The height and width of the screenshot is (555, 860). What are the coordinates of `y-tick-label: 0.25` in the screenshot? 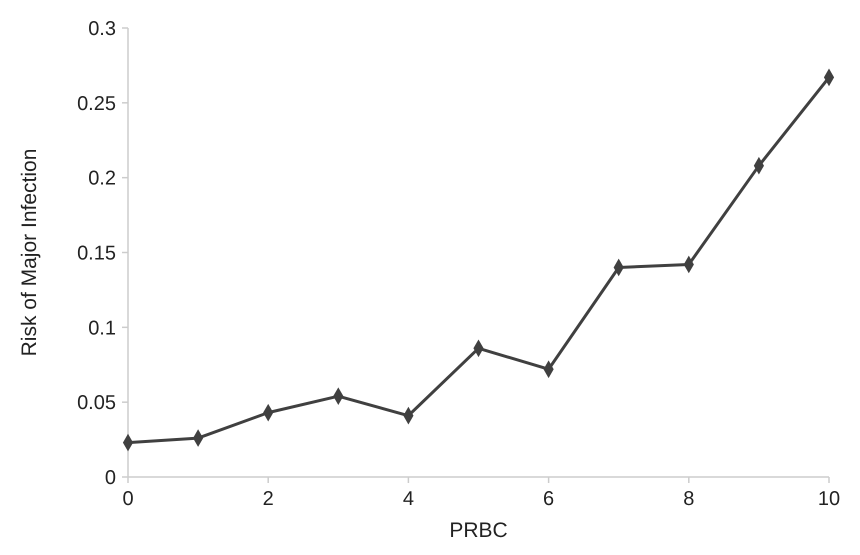 It's located at (96, 103).